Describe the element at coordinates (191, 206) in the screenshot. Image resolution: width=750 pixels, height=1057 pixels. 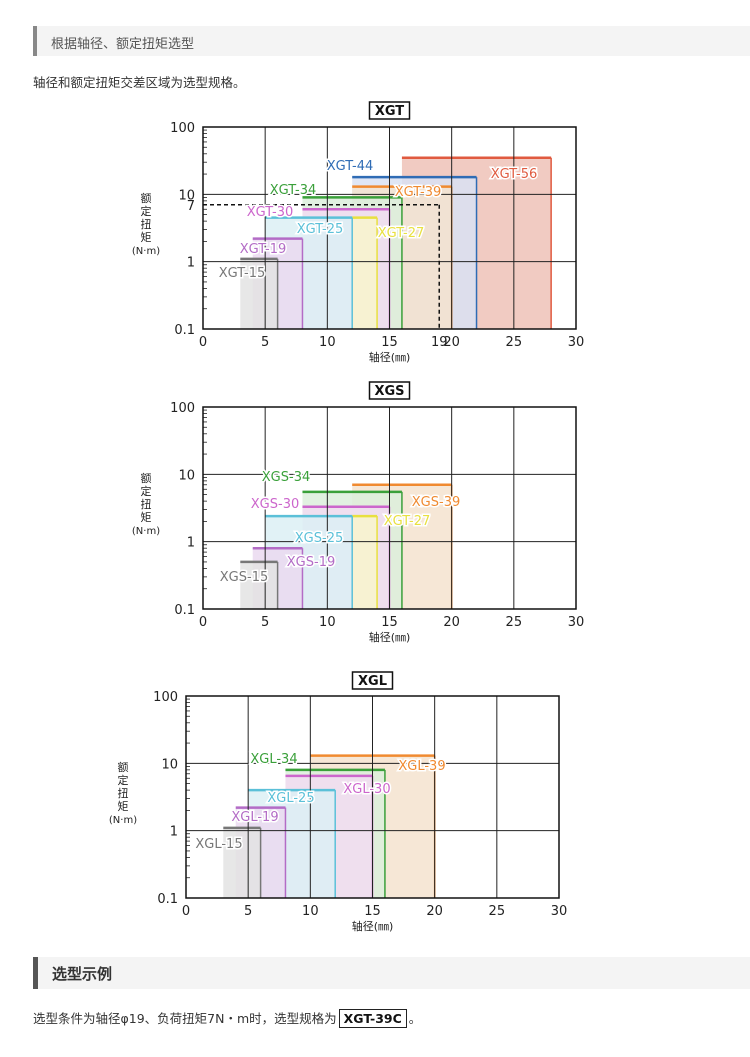
I see `y-tick-label: 7` at that location.